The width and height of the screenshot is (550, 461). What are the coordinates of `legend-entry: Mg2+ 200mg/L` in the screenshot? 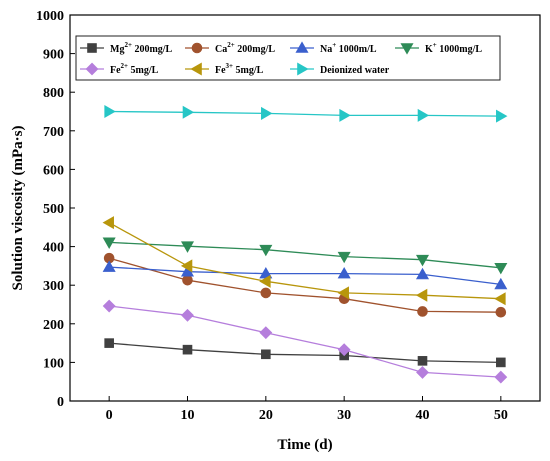 It's located at (126, 48).